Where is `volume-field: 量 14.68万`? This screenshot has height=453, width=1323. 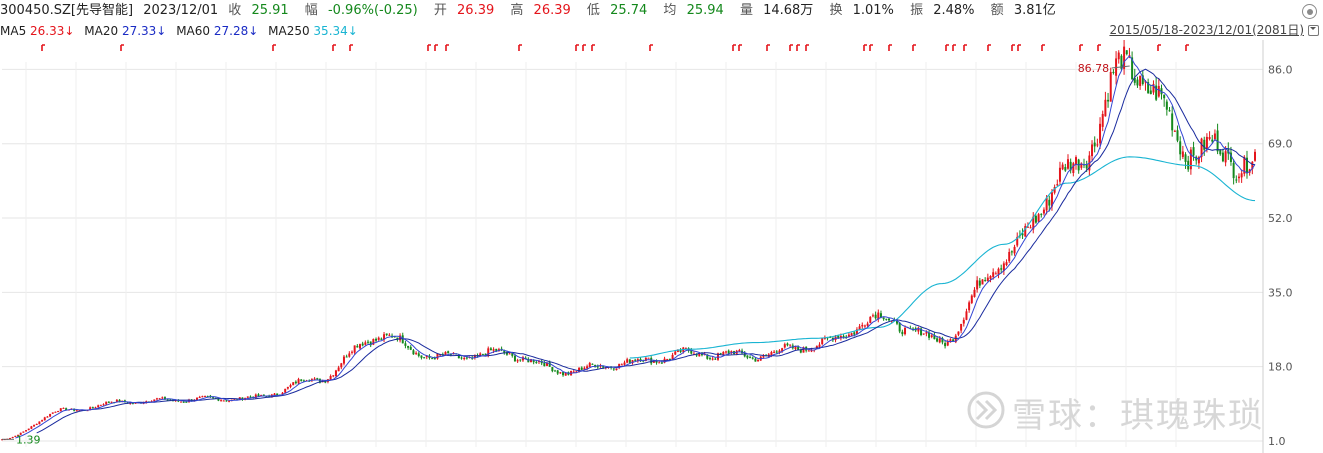
volume-field: 量 14.68万 is located at coordinates (776, 10).